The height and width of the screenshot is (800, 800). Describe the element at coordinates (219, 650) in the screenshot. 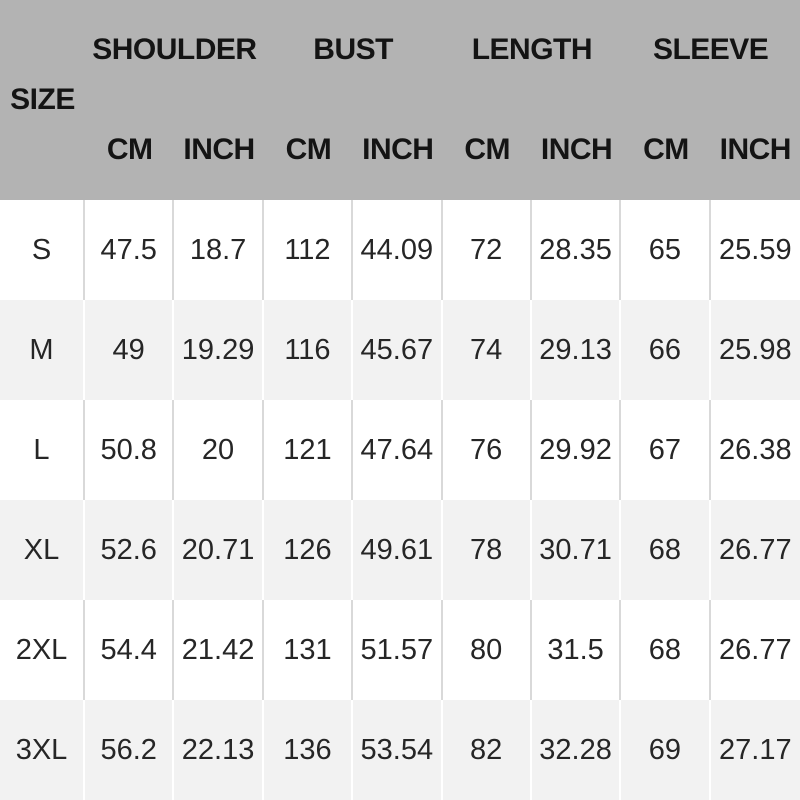

I see `value-cell: 21.42` at that location.